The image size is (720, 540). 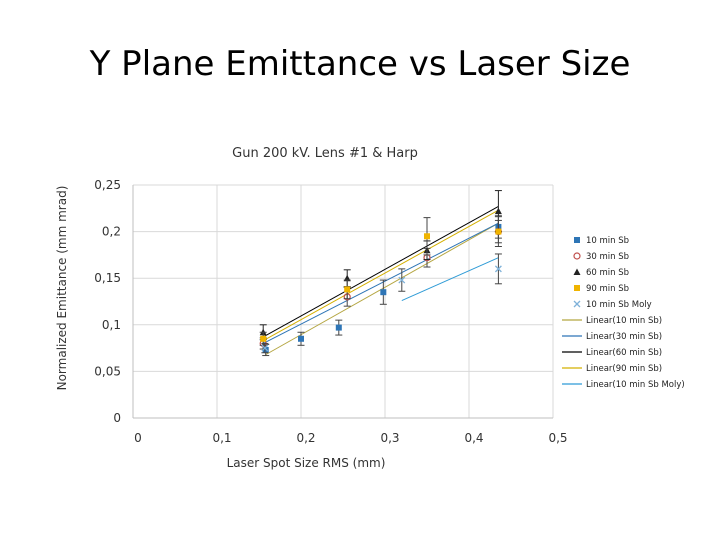 What do you see at coordinates (221, 438) in the screenshot?
I see `x-tick-label: 0,1` at bounding box center [221, 438].